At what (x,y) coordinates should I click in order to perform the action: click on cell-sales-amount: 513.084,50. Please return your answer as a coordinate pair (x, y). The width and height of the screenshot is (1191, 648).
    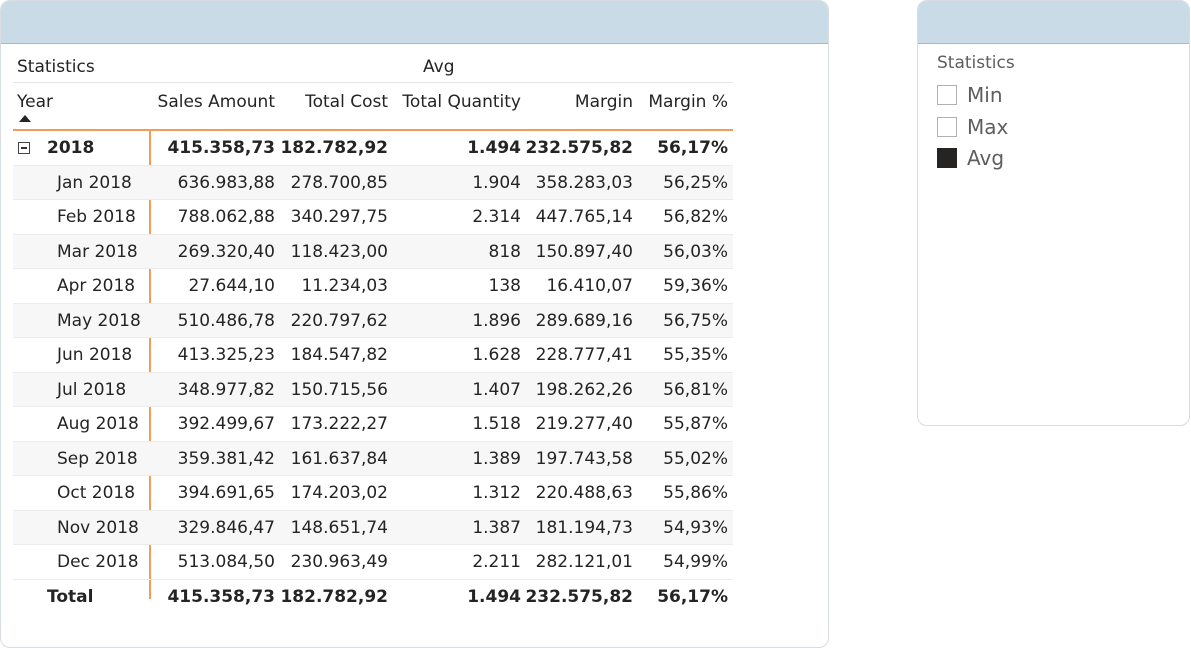
    Looking at the image, I should click on (226, 562).